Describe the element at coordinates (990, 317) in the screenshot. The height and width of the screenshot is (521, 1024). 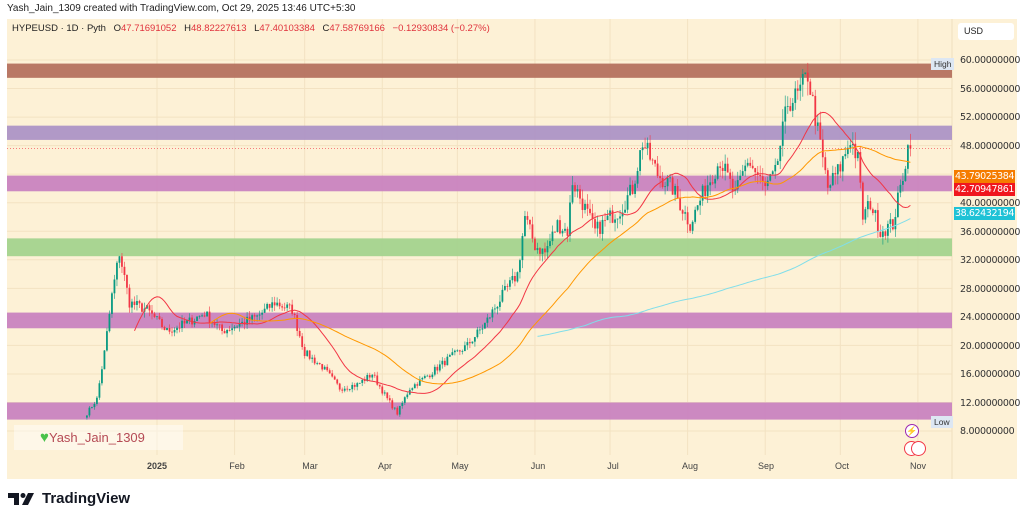
I see `price-axis-label: 24.00000000` at that location.